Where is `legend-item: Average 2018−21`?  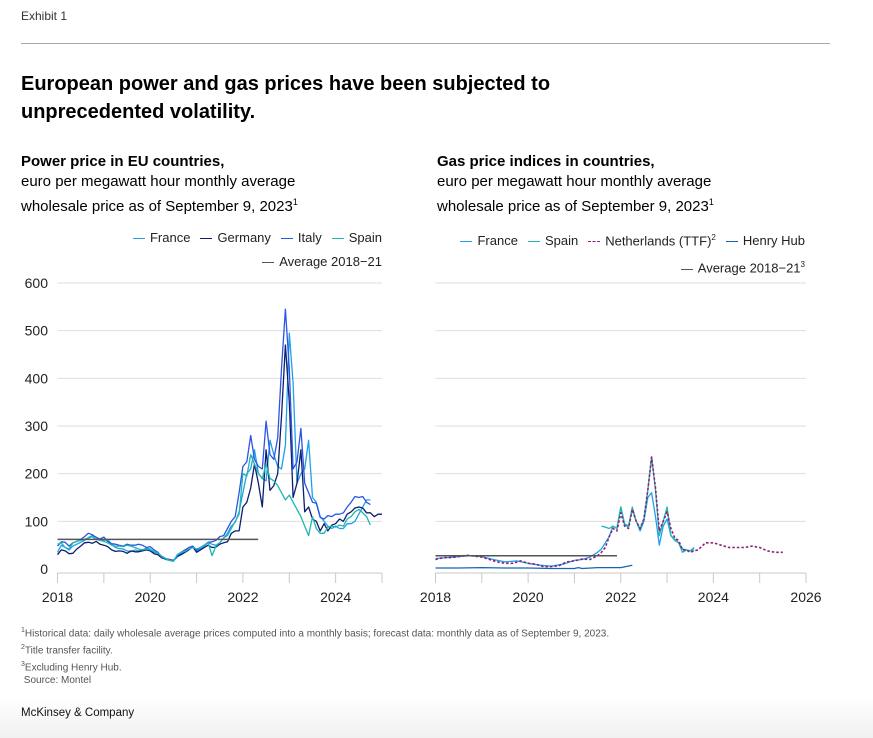
legend-item: Average 2018−21 is located at coordinates (322, 262).